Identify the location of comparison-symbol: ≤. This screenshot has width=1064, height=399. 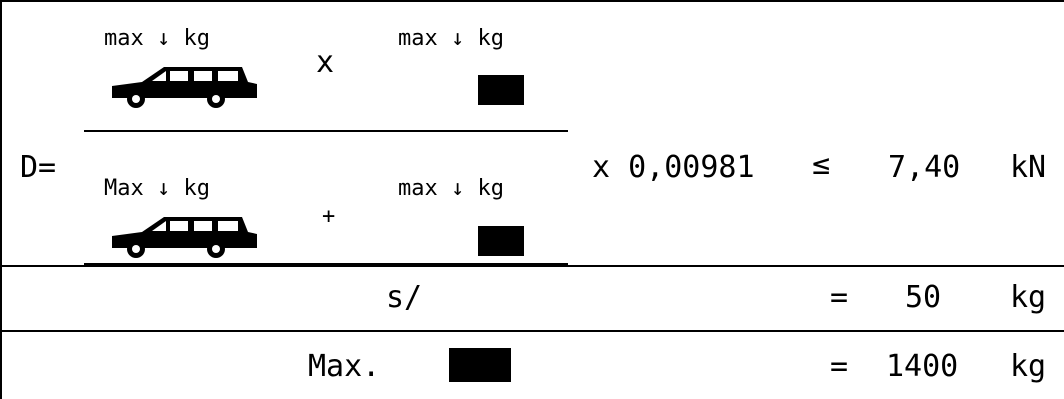
(821, 164).